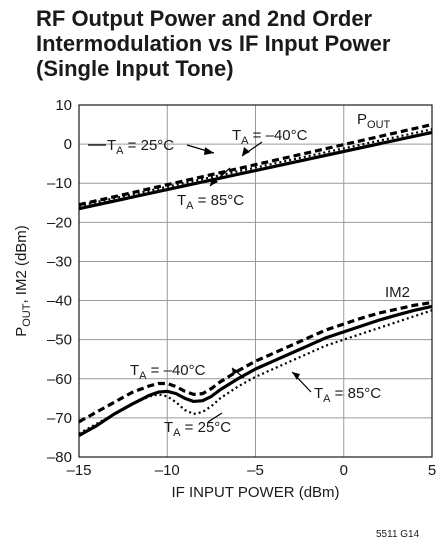 The image size is (437, 544). Describe the element at coordinates (59, 418) in the screenshot. I see `y-tick-label: –70` at that location.